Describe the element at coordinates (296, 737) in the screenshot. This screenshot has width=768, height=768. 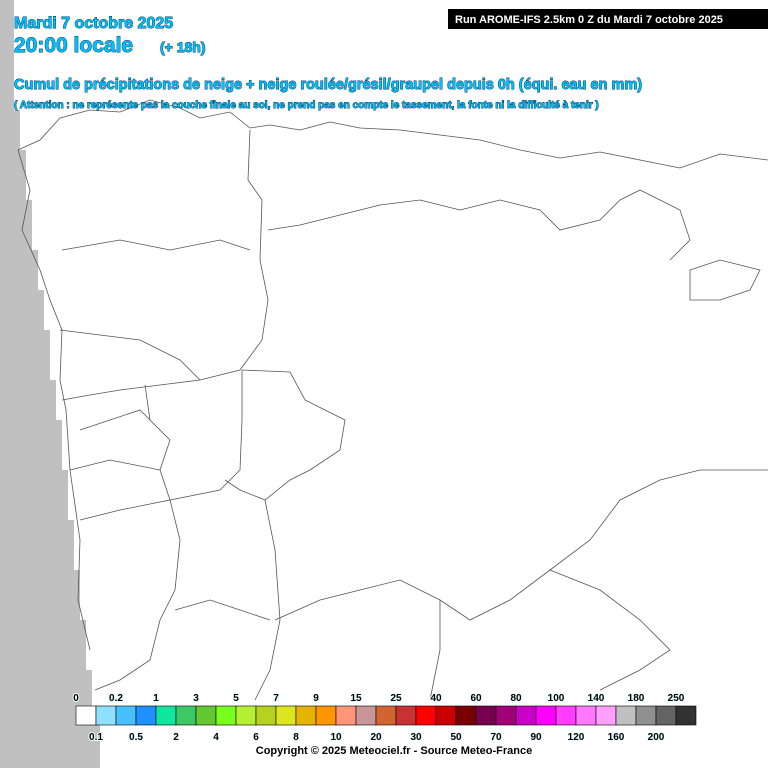
I see `legend-label: 8` at that location.